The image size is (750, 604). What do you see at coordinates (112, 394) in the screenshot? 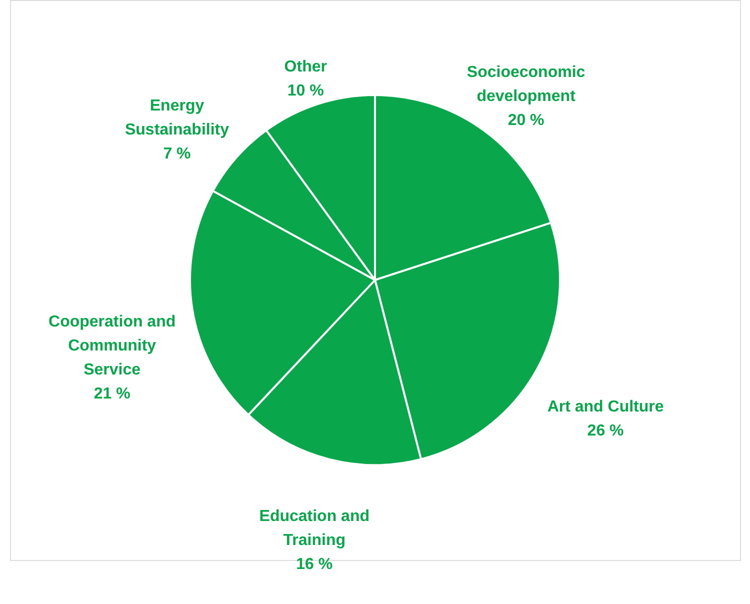
I see `data-label: 21 %` at bounding box center [112, 394].